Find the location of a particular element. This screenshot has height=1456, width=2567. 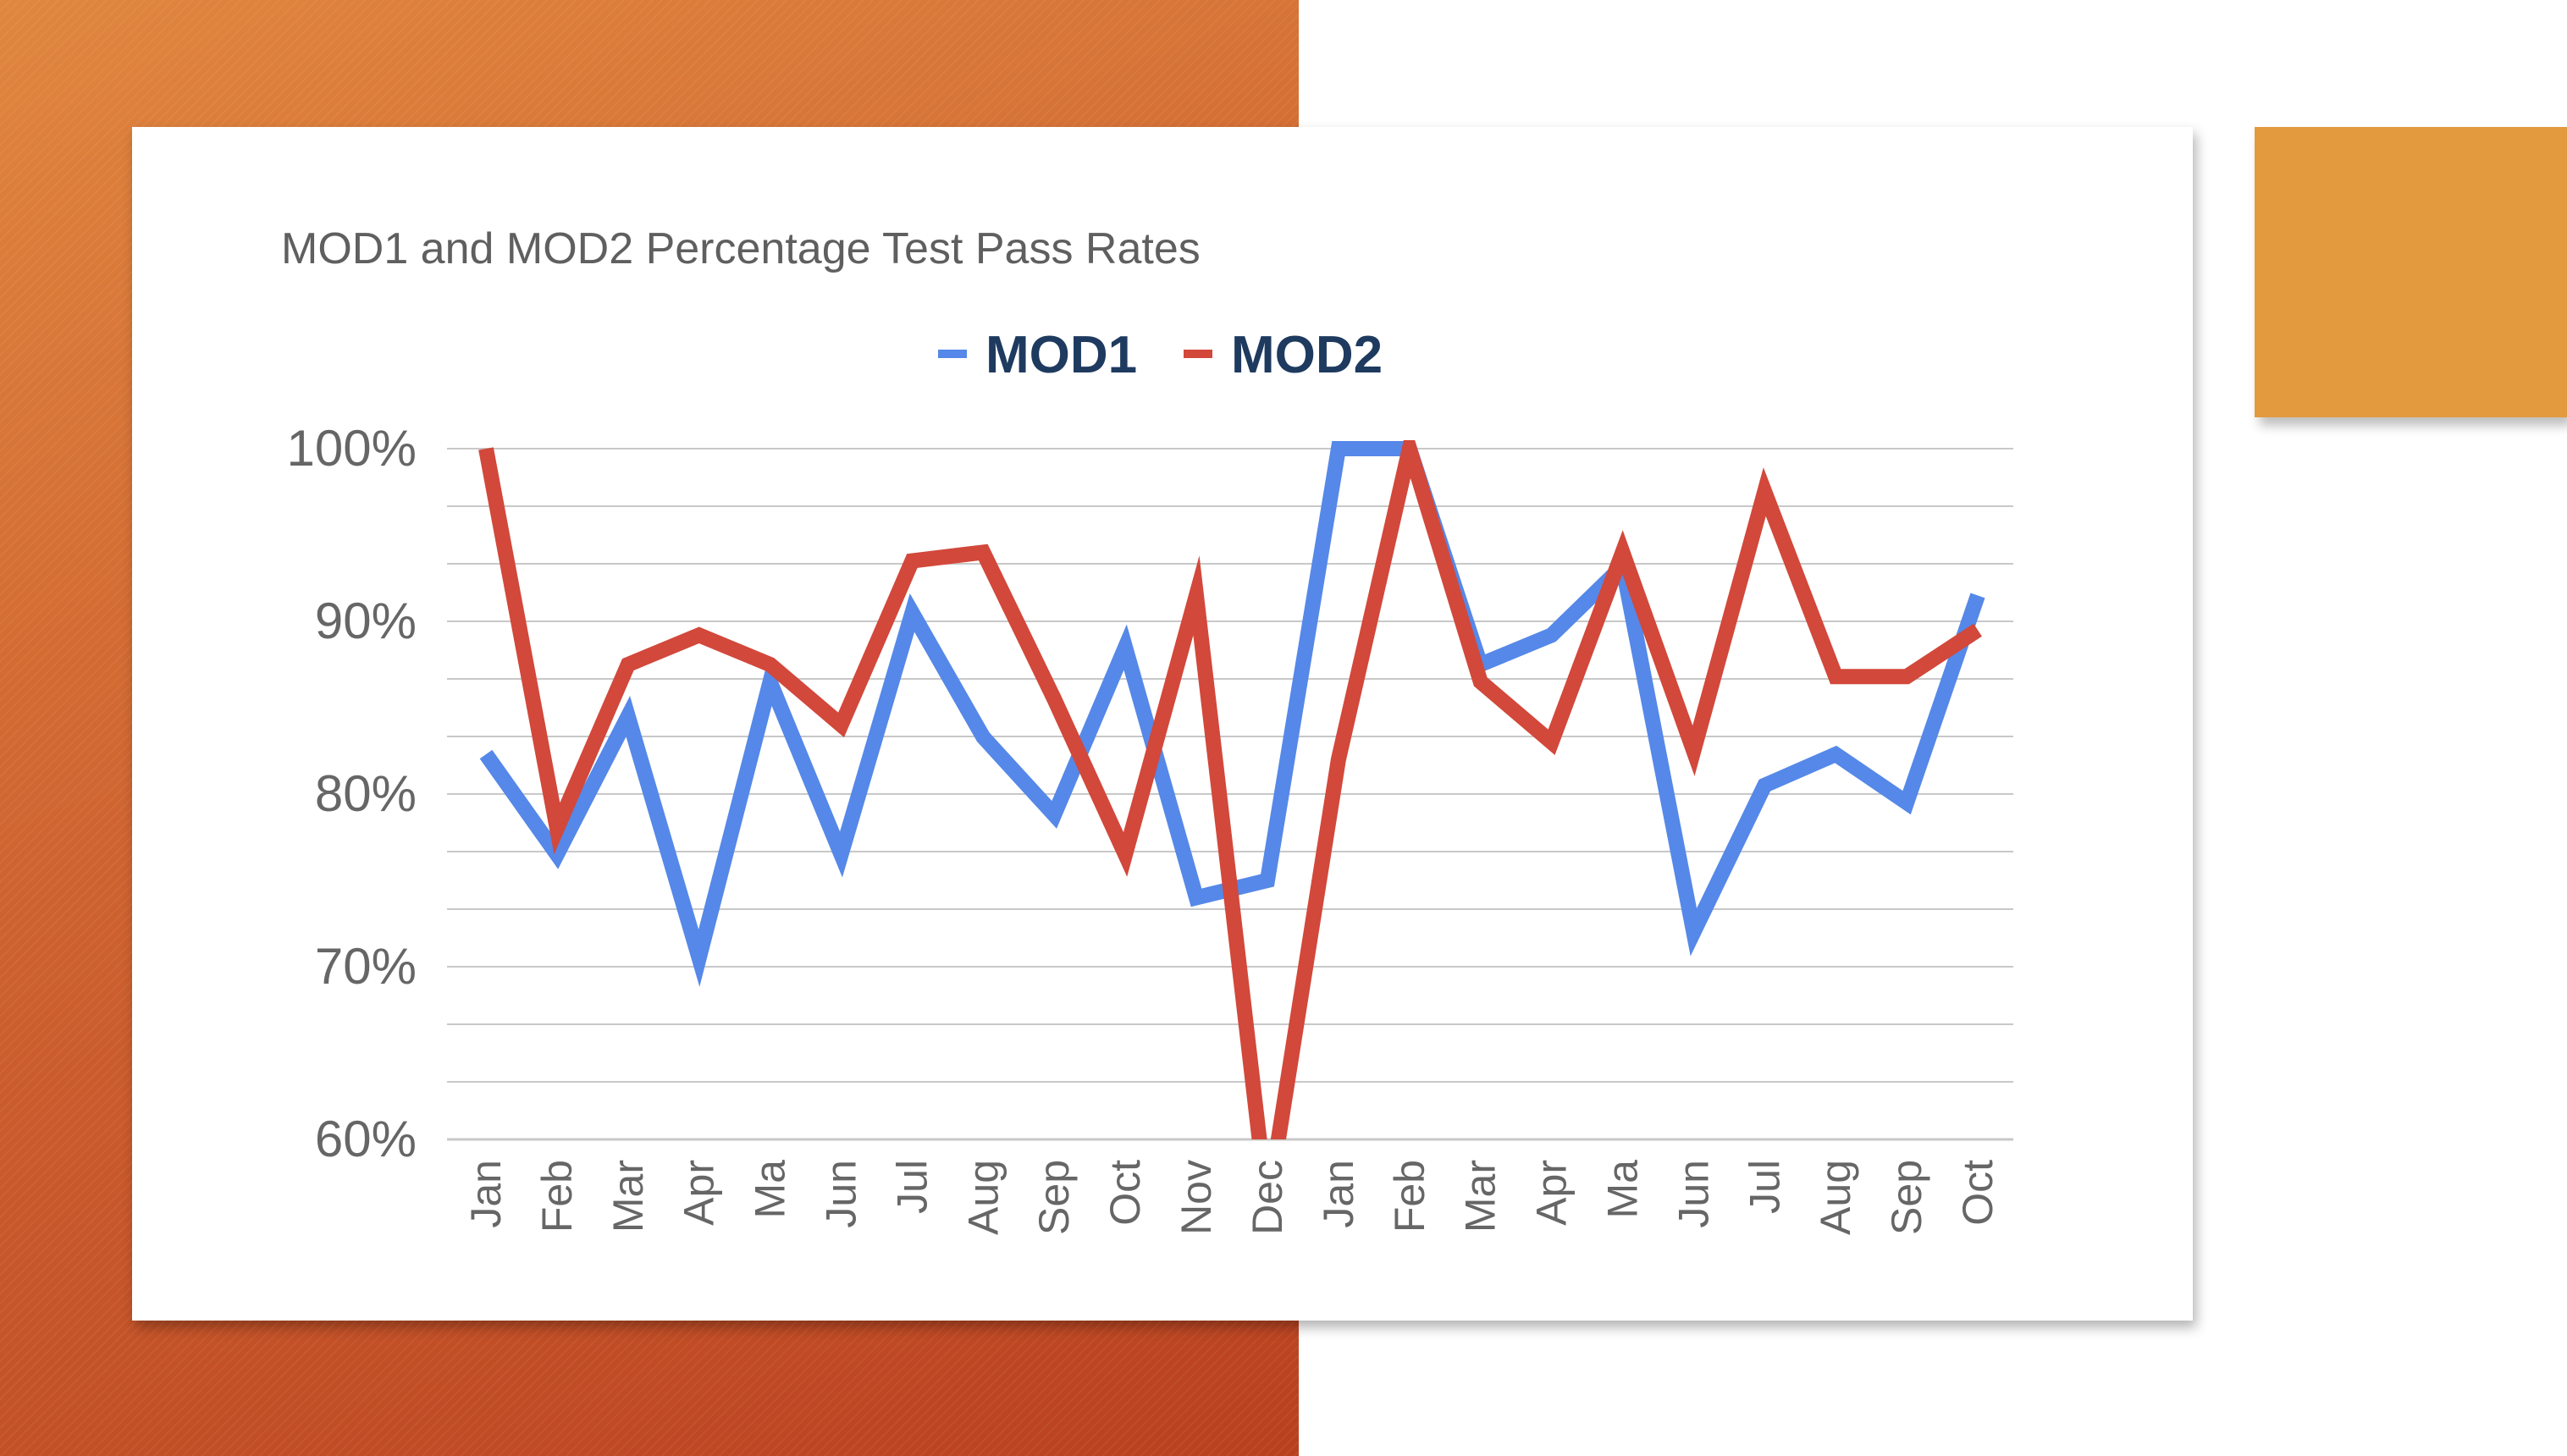

y-tick-label: 60% is located at coordinates (366, 1139).